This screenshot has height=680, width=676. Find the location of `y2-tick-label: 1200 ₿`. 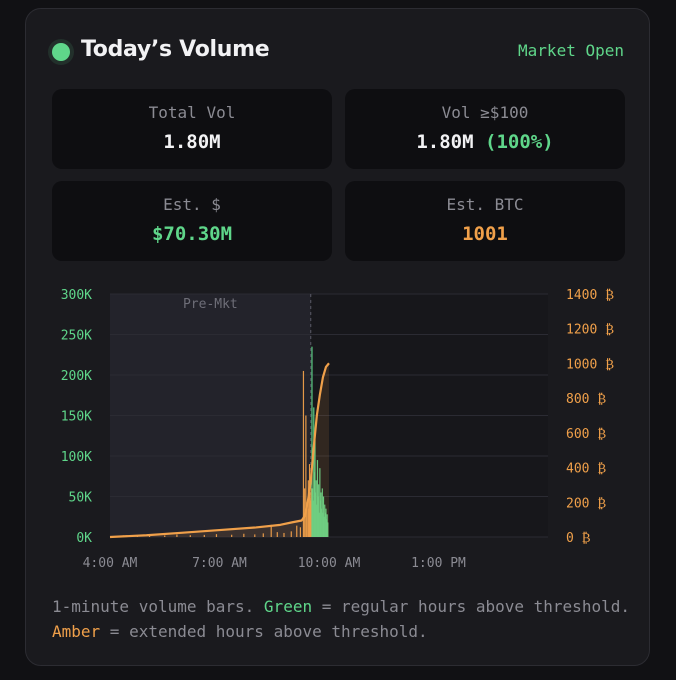

y2-tick-label: 1200 ₿ is located at coordinates (590, 330).